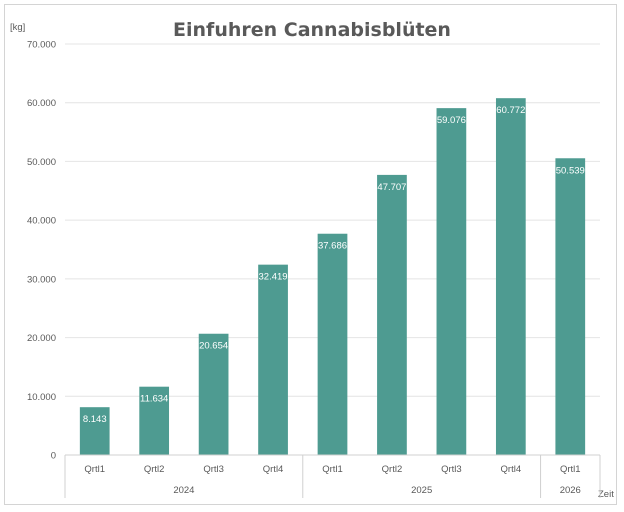  What do you see at coordinates (213, 346) in the screenshot?
I see `data-label: 20.654` at bounding box center [213, 346].